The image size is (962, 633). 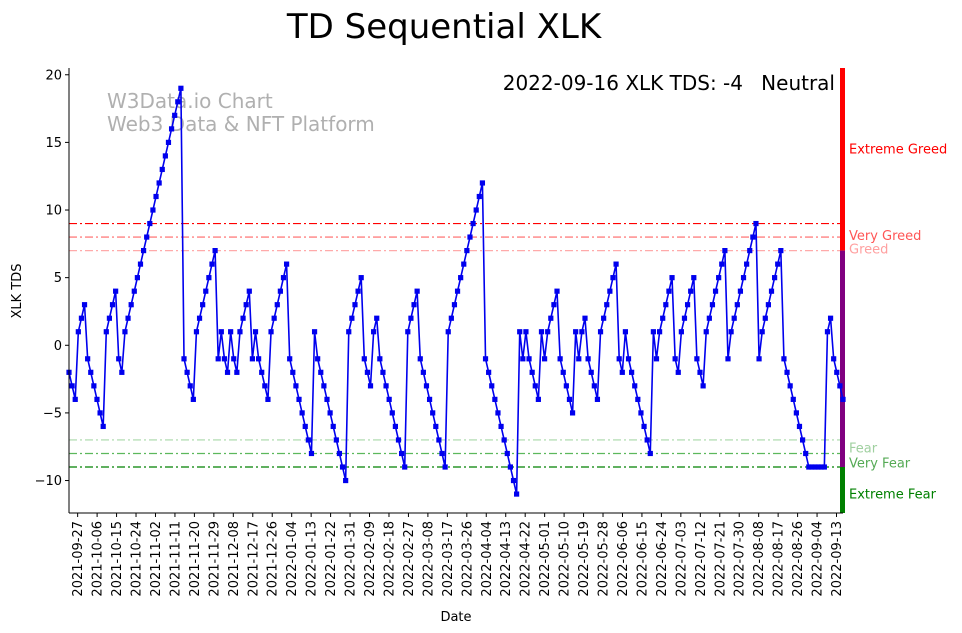 What do you see at coordinates (798, 83) in the screenshot?
I see `sentiment-status: Neutral` at bounding box center [798, 83].